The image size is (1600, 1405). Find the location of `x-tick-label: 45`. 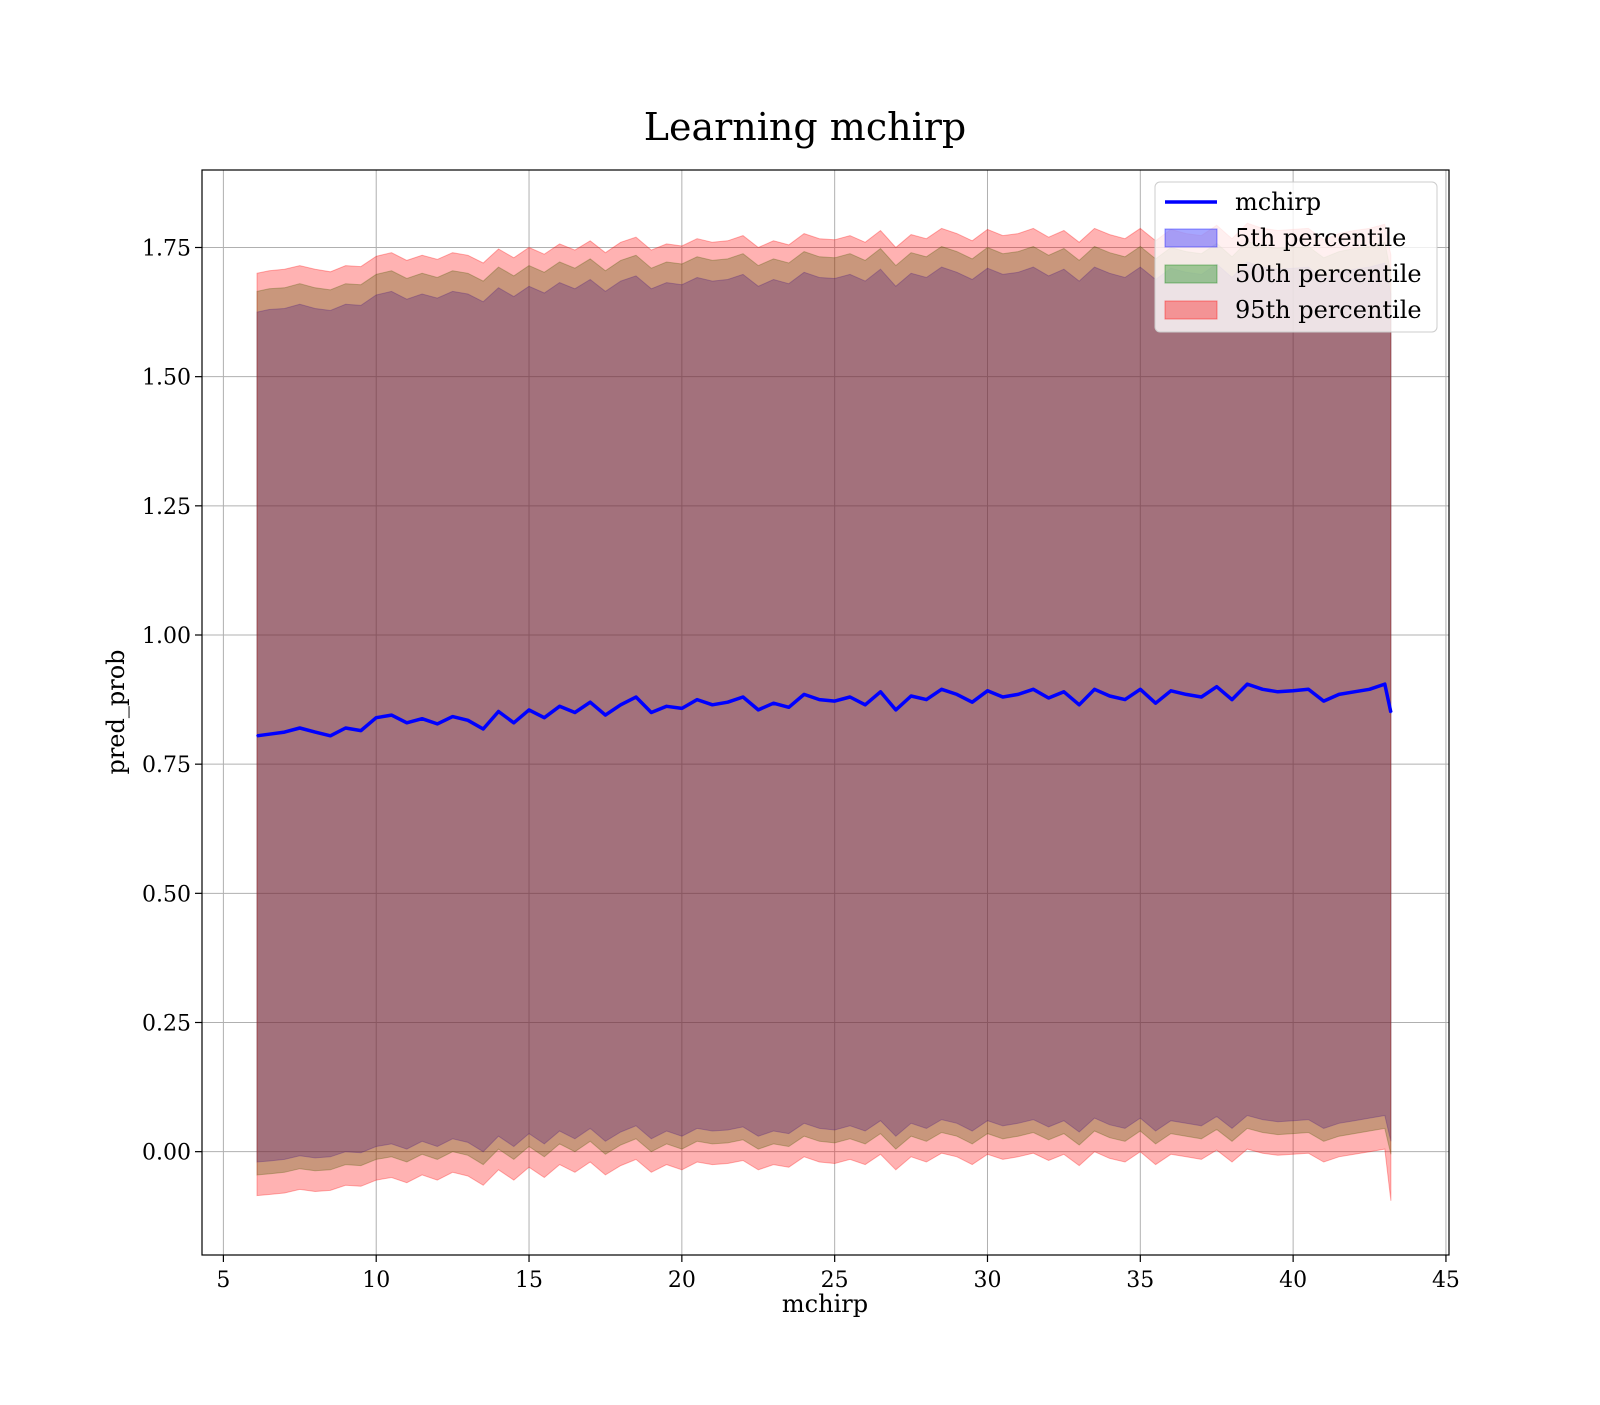

x-tick-label: 45 is located at coordinates (1446, 1280).